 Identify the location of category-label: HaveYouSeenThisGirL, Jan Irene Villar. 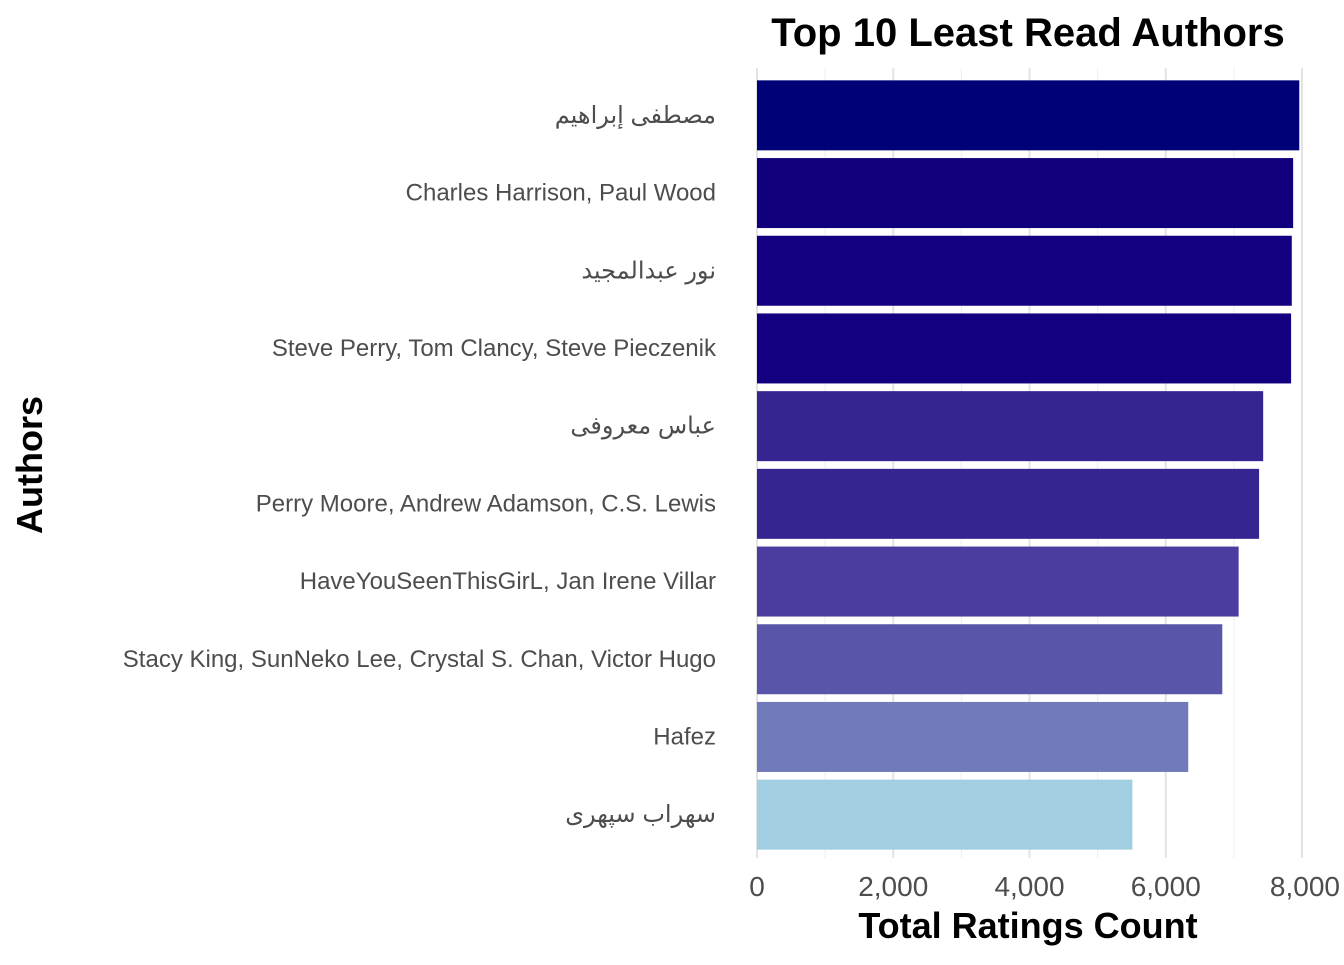
(508, 581).